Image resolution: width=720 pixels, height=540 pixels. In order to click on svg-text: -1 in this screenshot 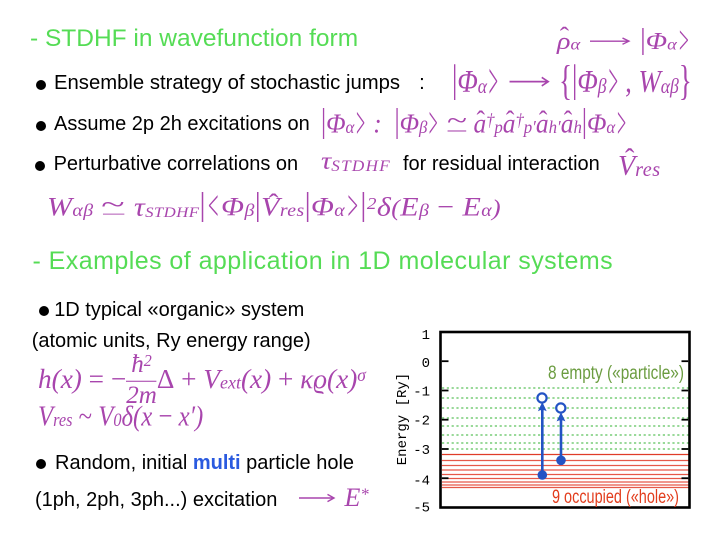, I will do `click(421, 393)`.